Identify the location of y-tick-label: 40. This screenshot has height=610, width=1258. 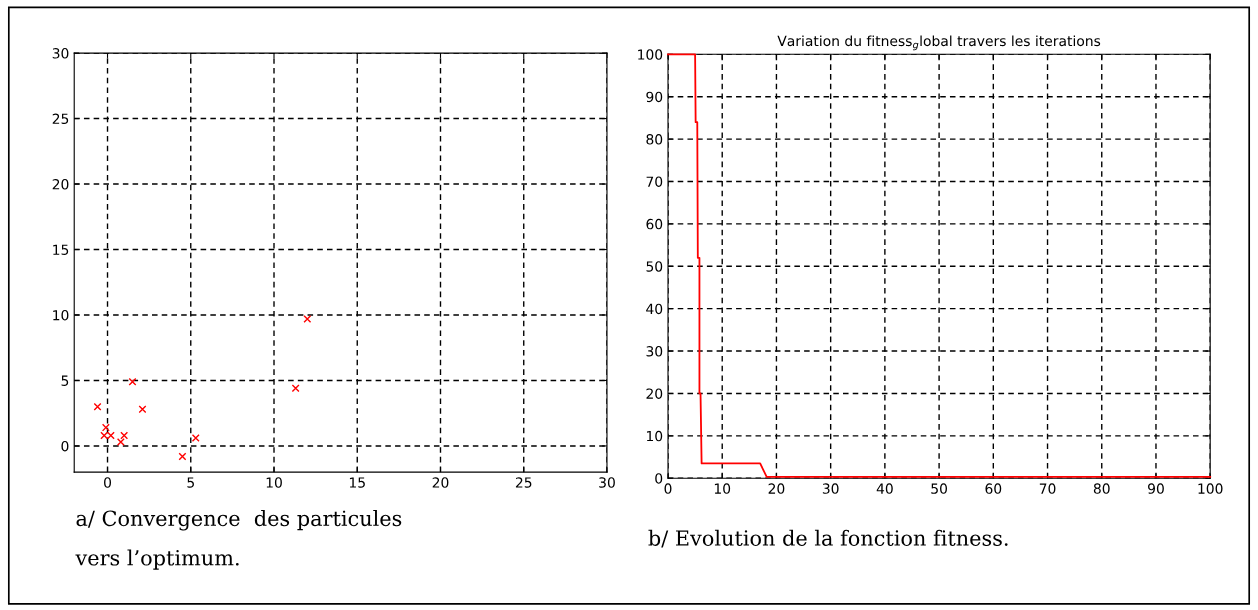
(654, 309).